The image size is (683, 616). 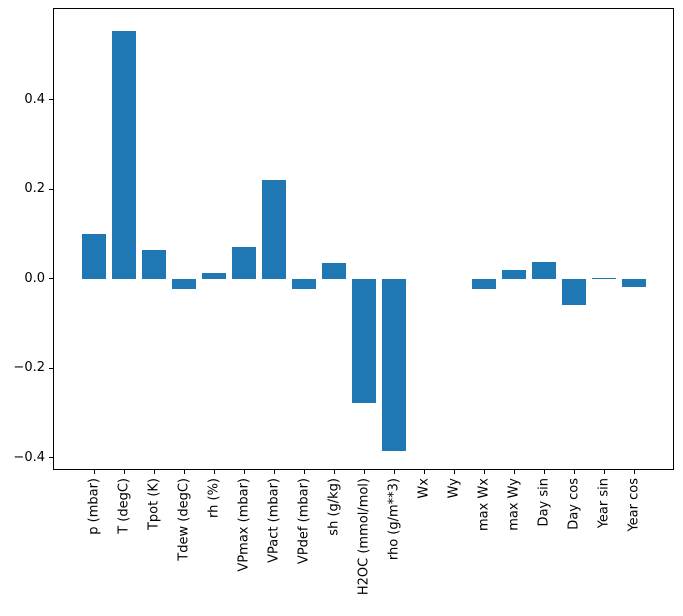 I want to click on x-tick-label: H2OC (mmol/mol), so click(x=364, y=537).